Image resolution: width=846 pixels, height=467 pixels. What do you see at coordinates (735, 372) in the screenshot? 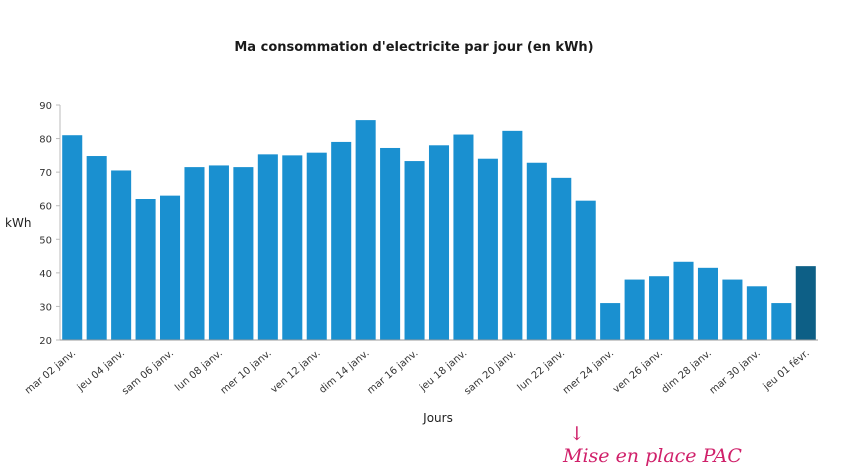
I see `x-tick-label: mar 30 janv.` at bounding box center [735, 372].